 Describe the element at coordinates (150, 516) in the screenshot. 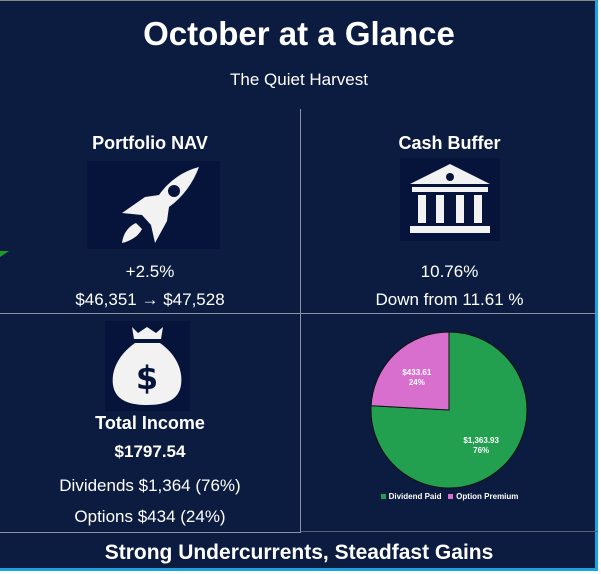

I see `income-options: Options $434 (24%)` at that location.